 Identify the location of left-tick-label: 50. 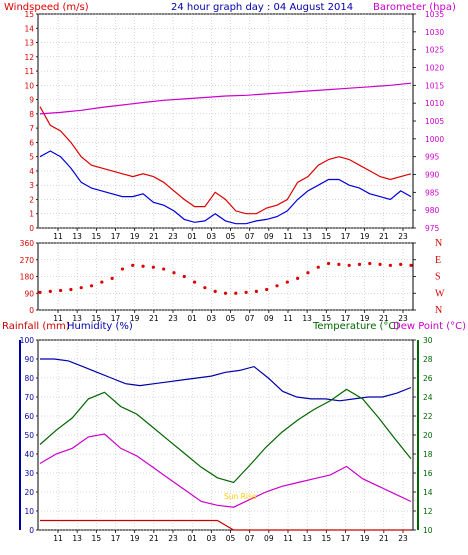
(29, 435).